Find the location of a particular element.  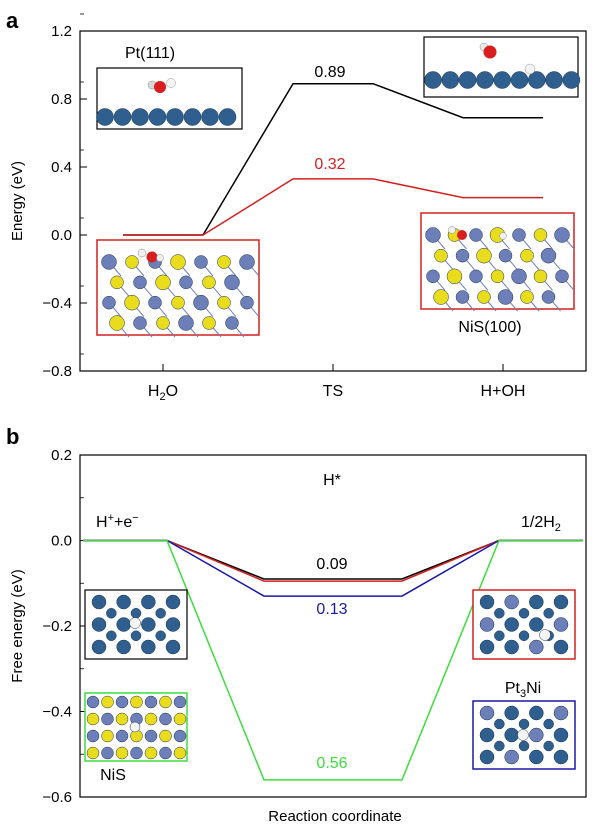

panel-a-y-tick-label: 0.8 is located at coordinates (61, 99).